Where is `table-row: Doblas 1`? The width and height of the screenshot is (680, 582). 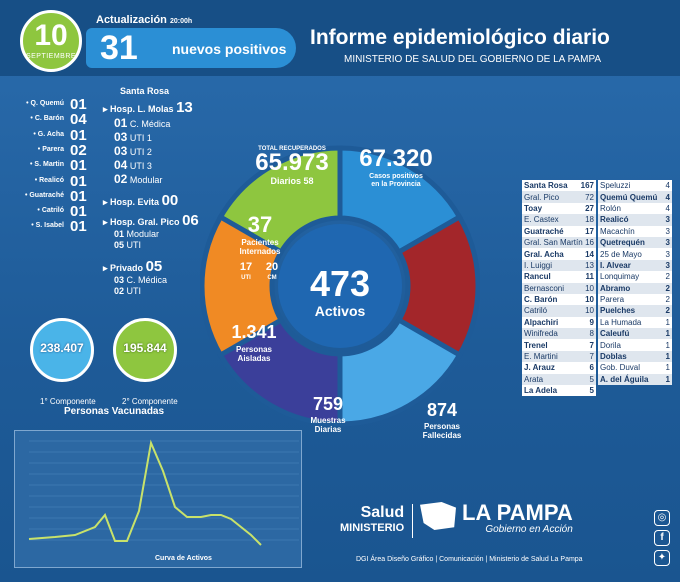 table-row: Doblas 1 is located at coordinates (635, 356).